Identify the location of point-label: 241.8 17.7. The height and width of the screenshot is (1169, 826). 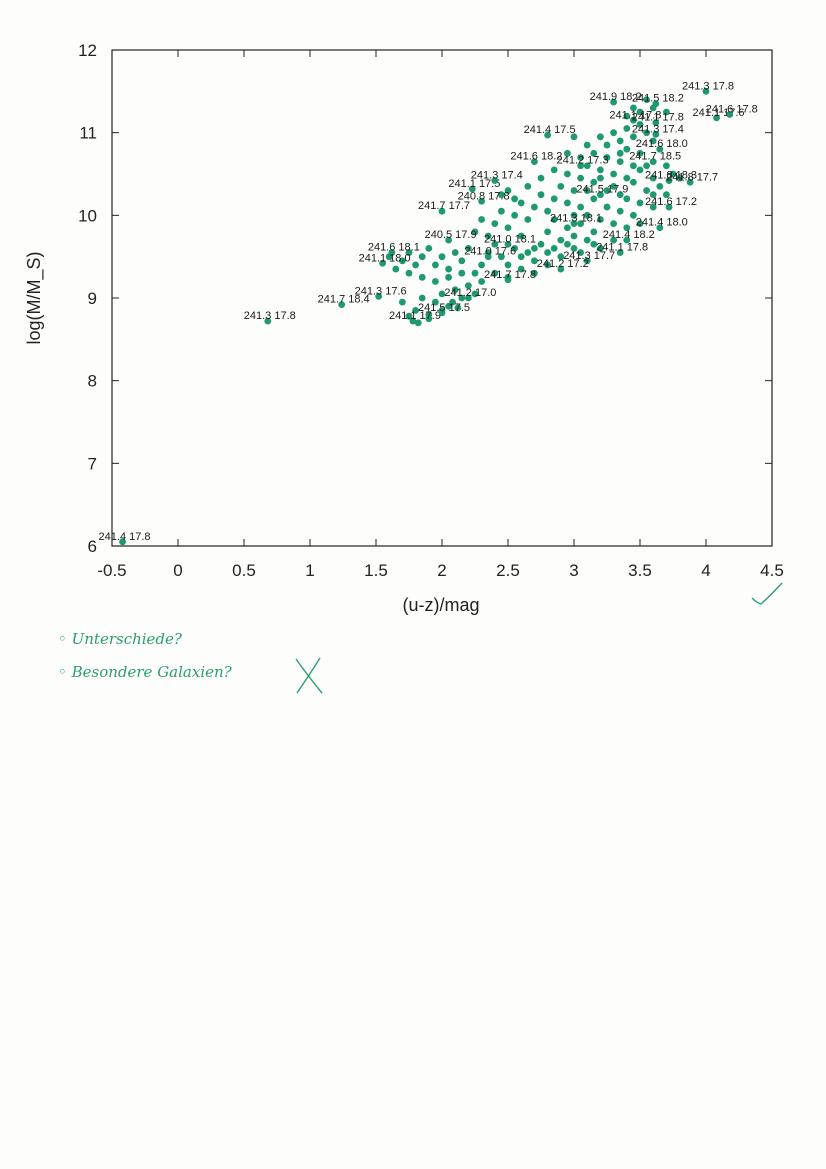
(692, 177).